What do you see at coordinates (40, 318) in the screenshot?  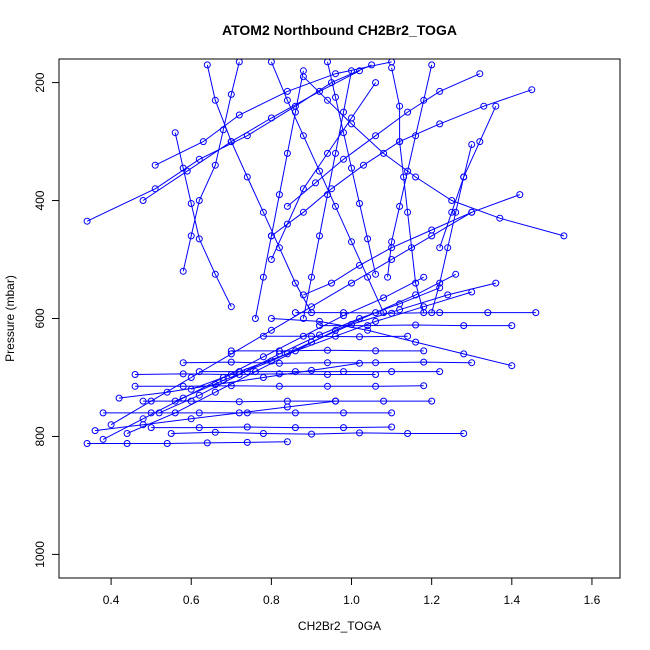 I see `y-tick-label: 600` at bounding box center [40, 318].